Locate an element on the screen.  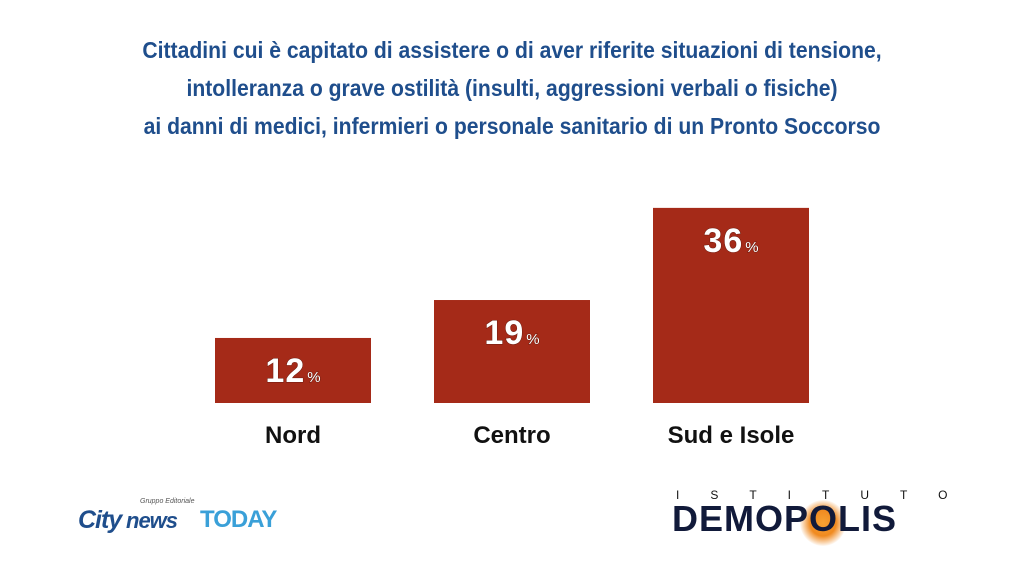
data-label-value: 19 is located at coordinates (504, 333).